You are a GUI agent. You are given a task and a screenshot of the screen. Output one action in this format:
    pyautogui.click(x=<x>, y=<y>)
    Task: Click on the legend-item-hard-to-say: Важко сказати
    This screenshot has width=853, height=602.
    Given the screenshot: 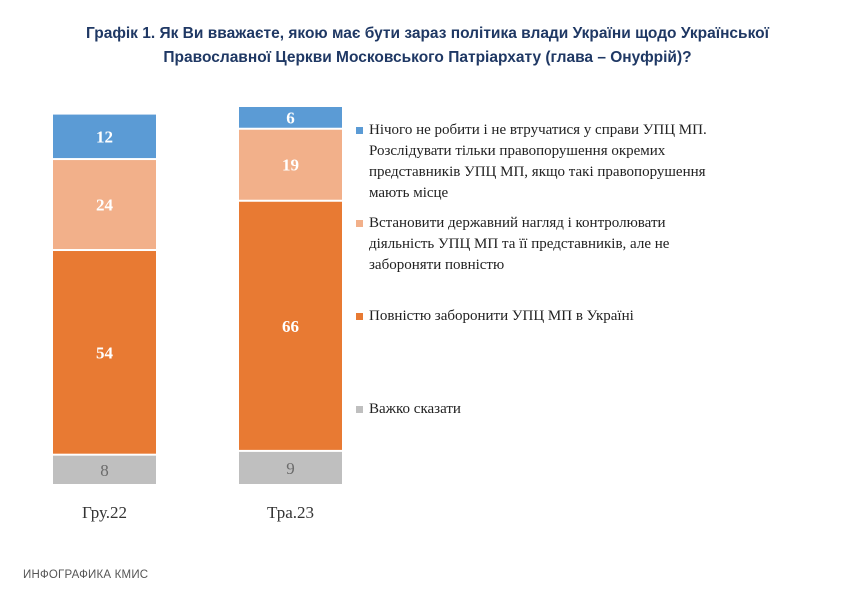 What is the action you would take?
    pyautogui.click(x=408, y=409)
    